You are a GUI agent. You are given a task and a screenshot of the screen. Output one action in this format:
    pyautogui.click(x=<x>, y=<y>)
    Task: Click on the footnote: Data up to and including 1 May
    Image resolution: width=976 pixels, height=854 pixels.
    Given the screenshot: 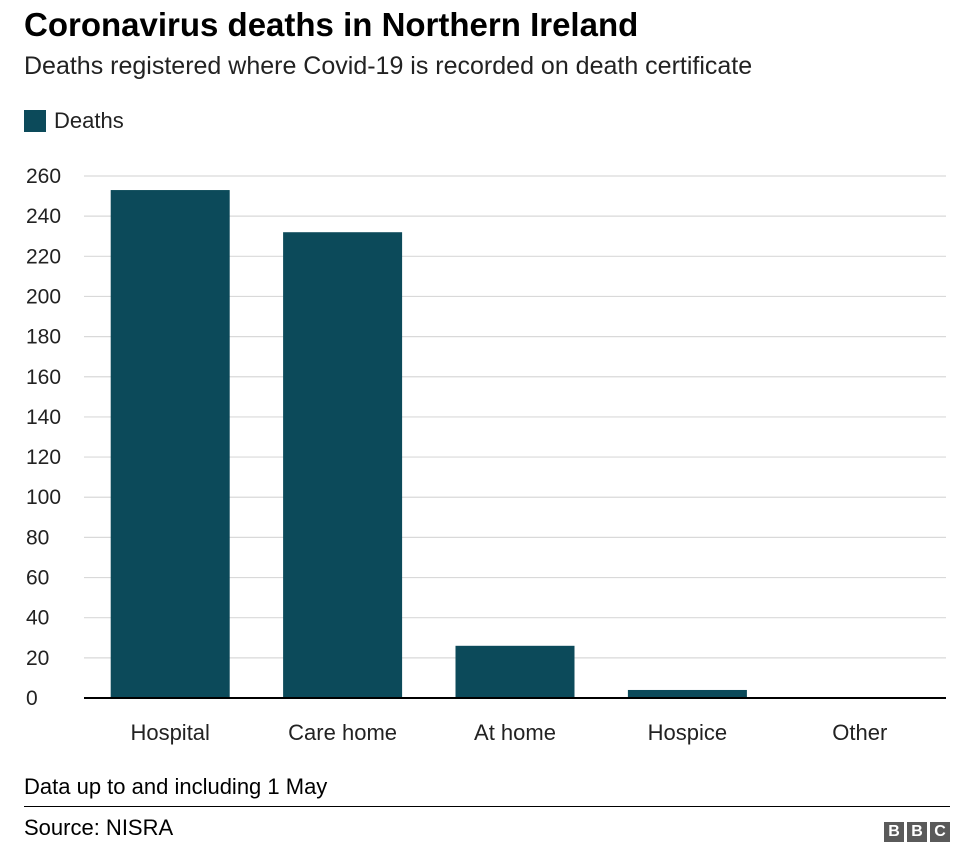 What is the action you would take?
    pyautogui.click(x=176, y=786)
    